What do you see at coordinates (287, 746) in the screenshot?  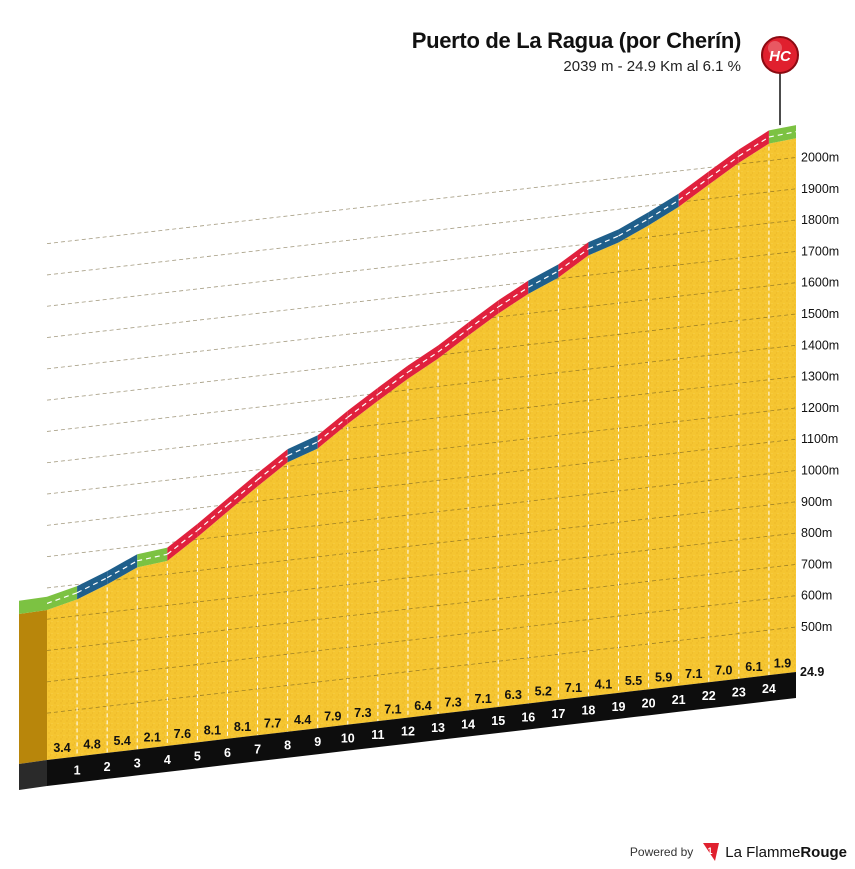 I see `km-label: 8` at bounding box center [287, 746].